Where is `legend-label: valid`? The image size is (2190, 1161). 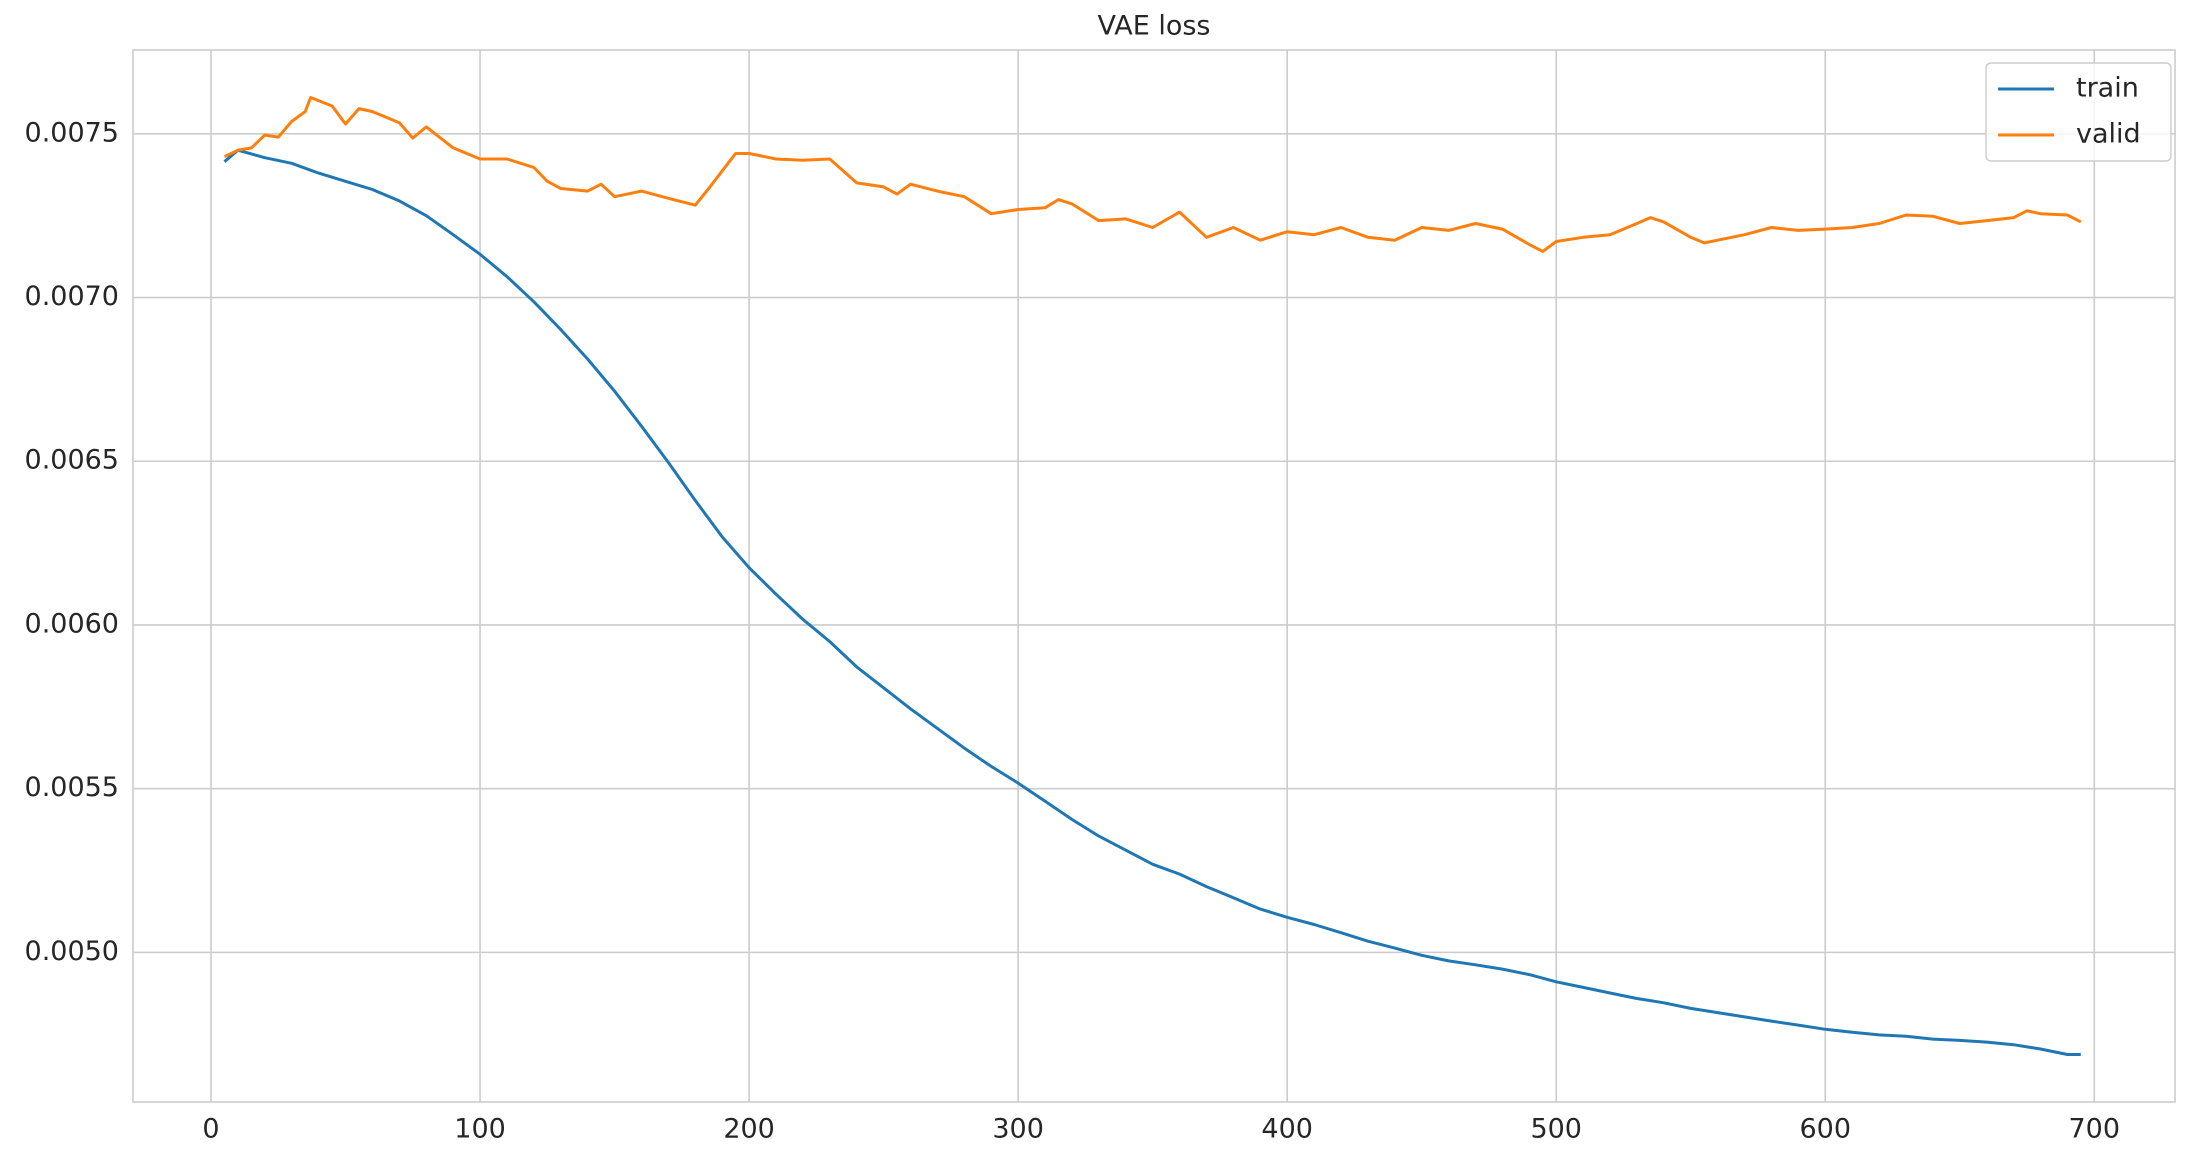
legend-label: valid is located at coordinates (2108, 134).